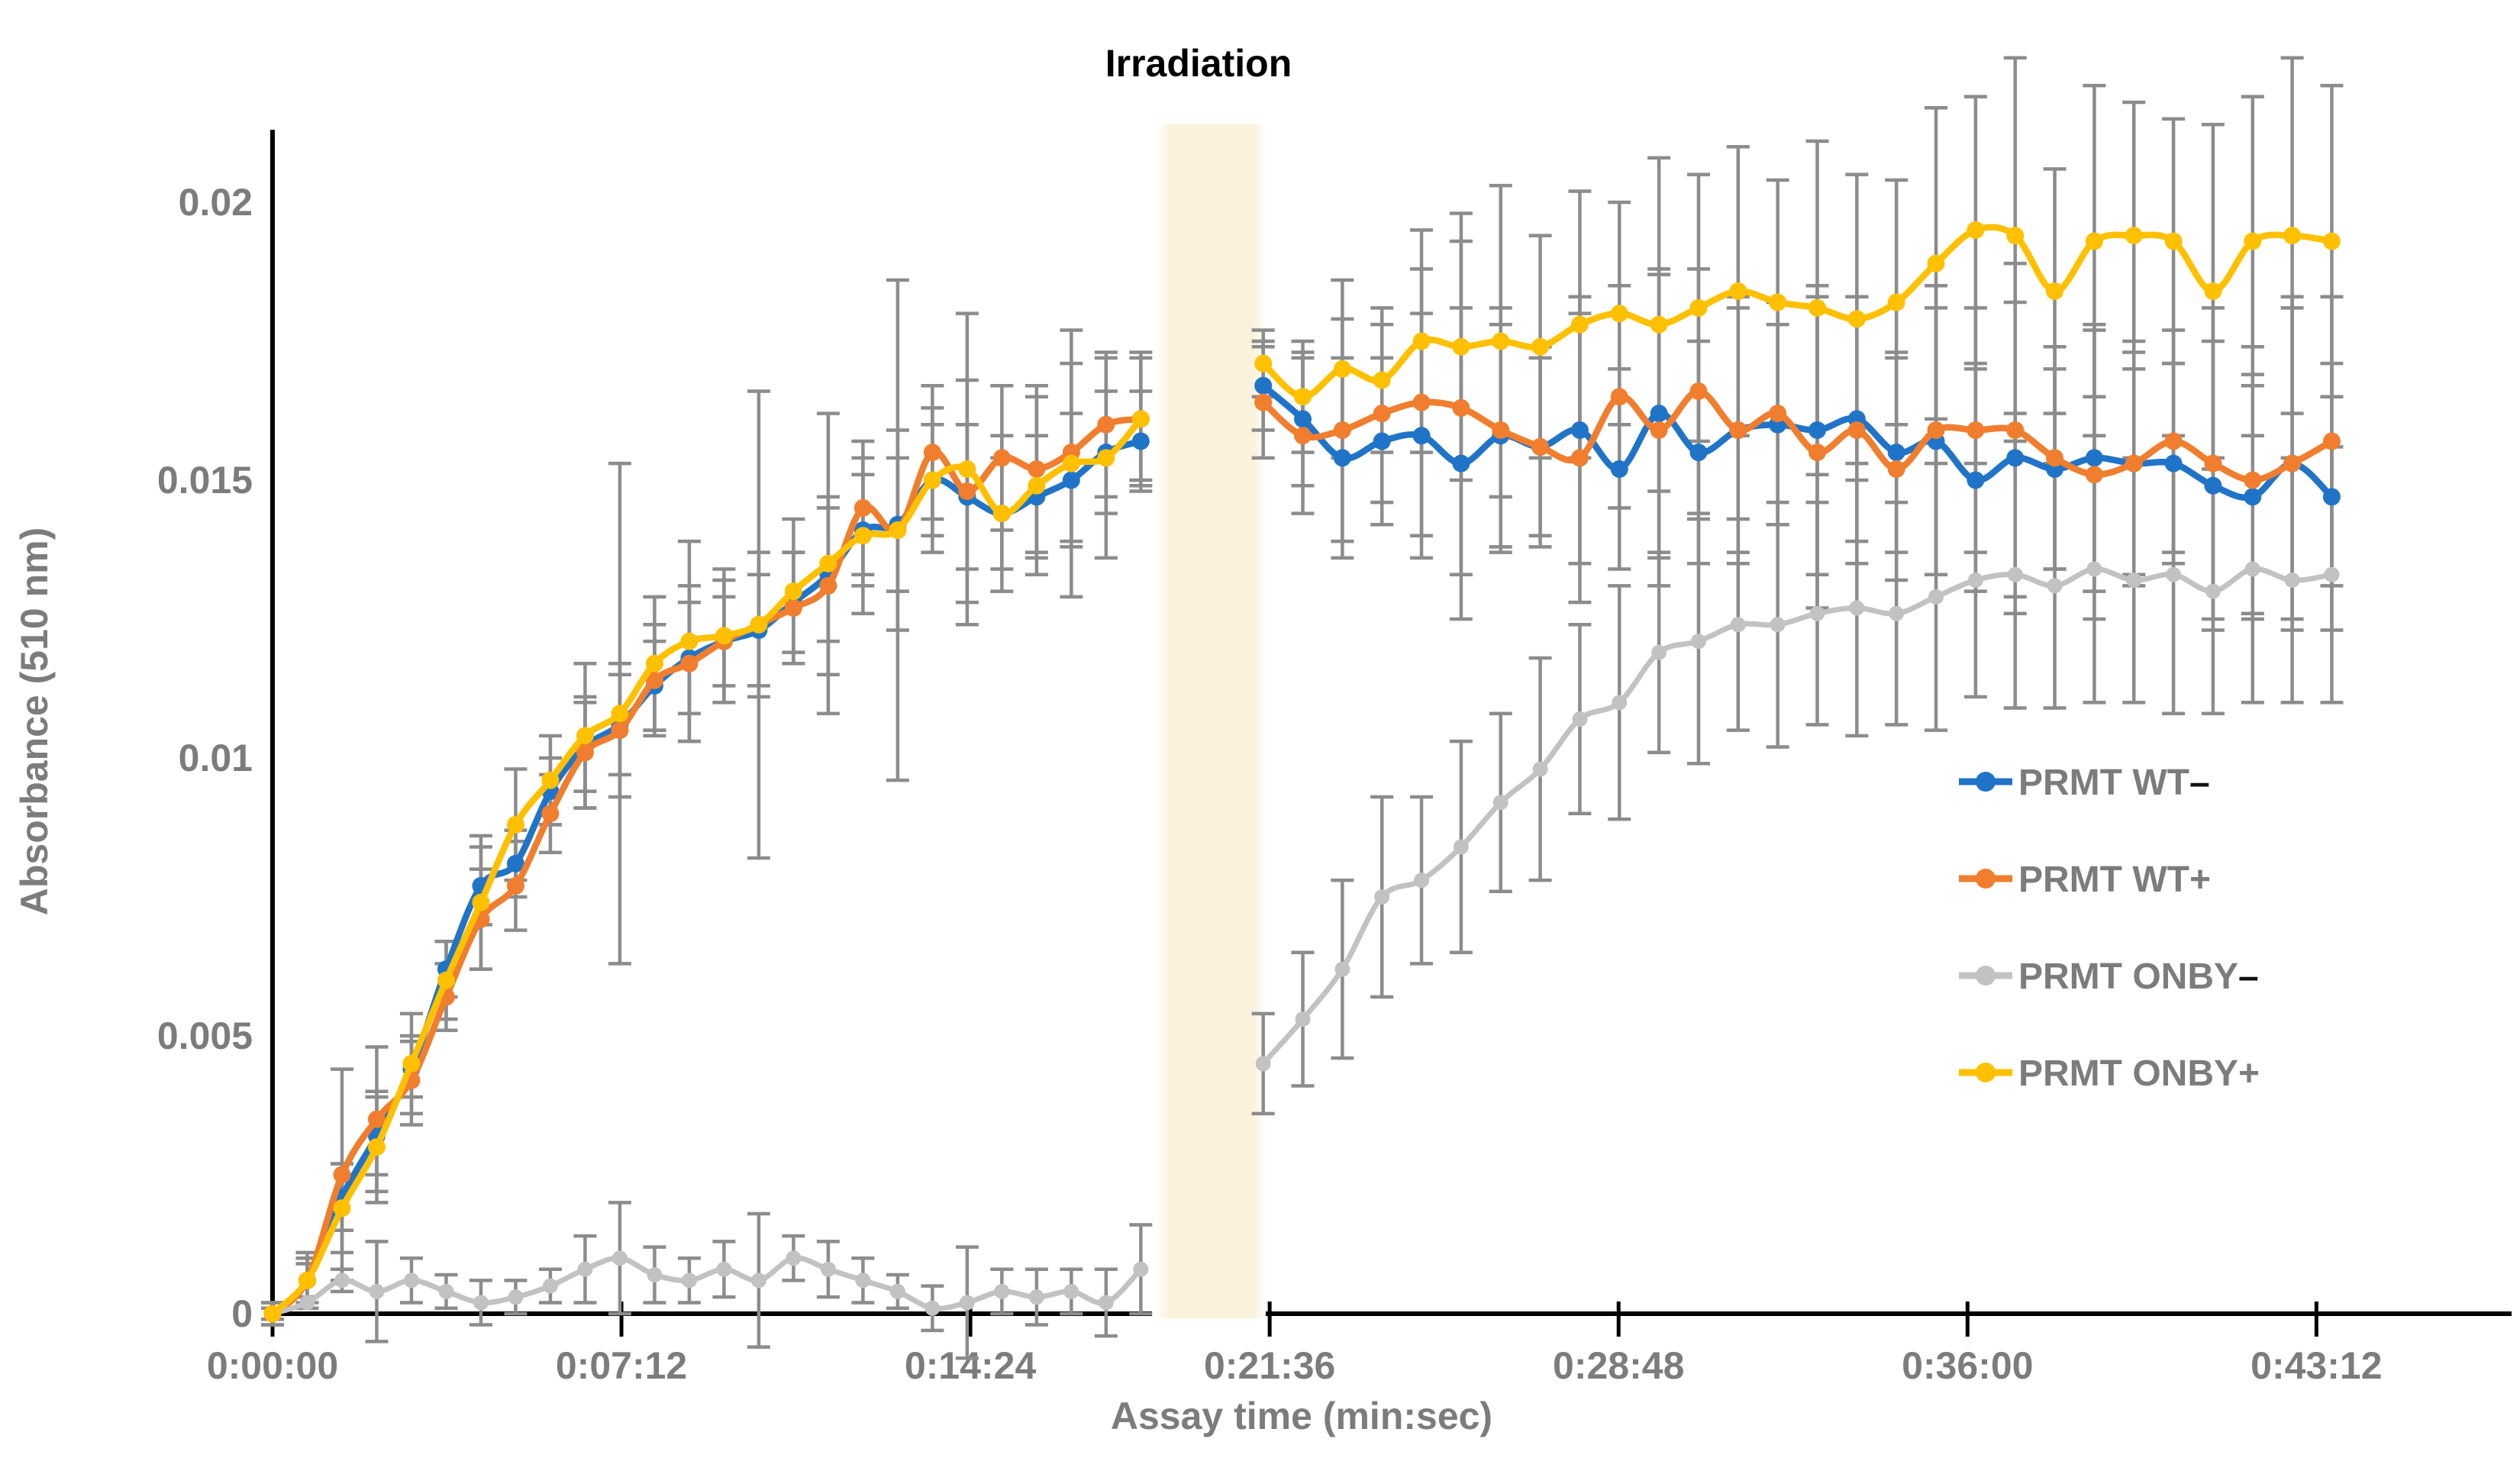  Describe the element at coordinates (1211, 721) in the screenshot. I see `irradiation-band` at that location.